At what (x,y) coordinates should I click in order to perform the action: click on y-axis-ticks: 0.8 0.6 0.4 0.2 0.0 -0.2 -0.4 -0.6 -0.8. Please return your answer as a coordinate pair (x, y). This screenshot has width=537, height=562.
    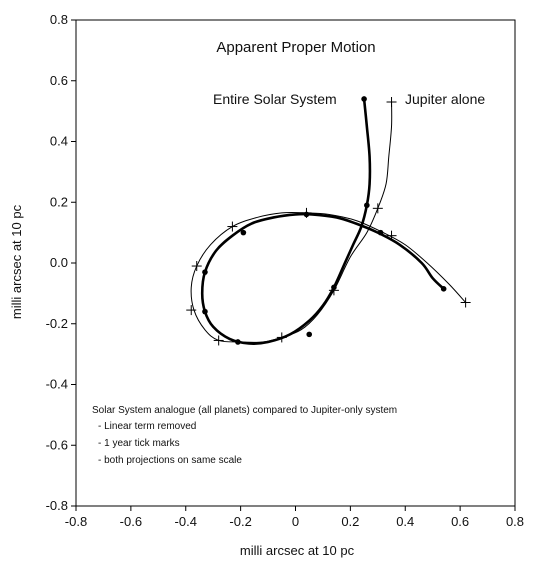
    Looking at the image, I should click on (61, 262).